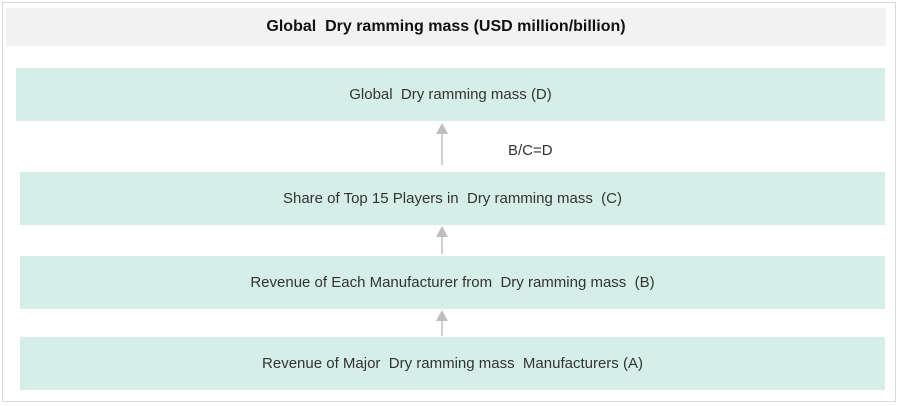 The width and height of the screenshot is (900, 406). I want to click on arrow-b-to-c, so click(442, 240).